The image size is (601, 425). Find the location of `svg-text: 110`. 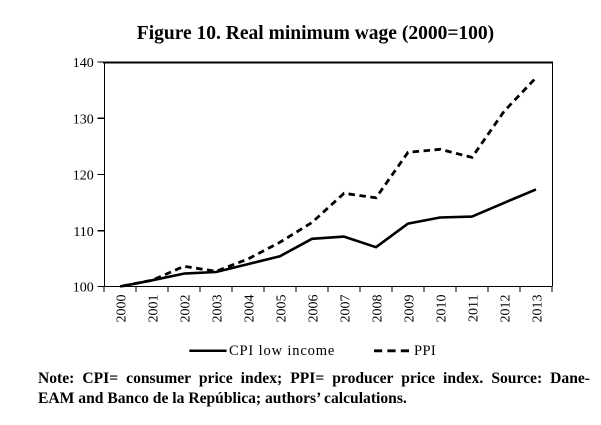

svg-text: 110 is located at coordinates (83, 232).